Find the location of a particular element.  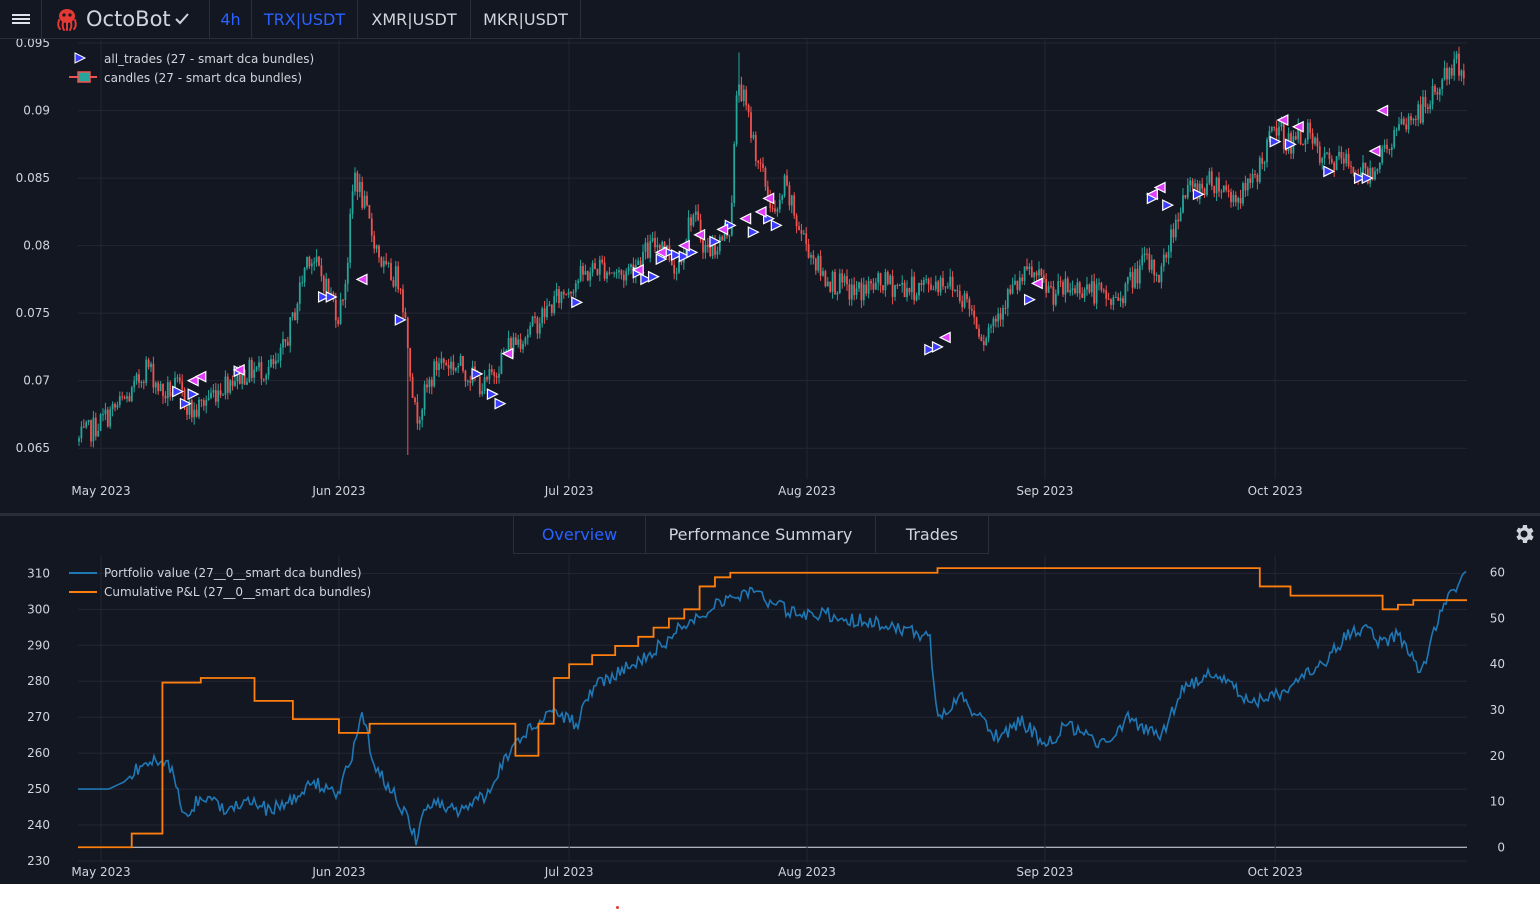

pair-tab-trx-usdt: TRX|USDT is located at coordinates (305, 19).